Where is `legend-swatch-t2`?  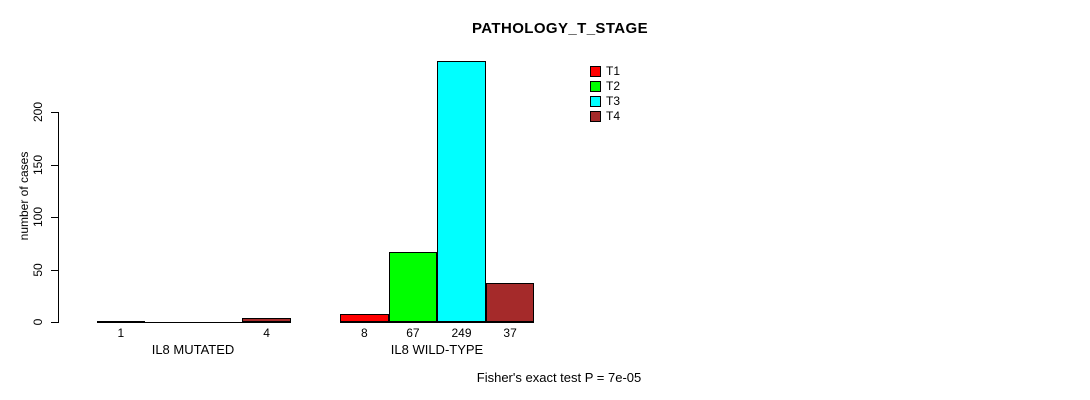
legend-swatch-t2 is located at coordinates (595, 86).